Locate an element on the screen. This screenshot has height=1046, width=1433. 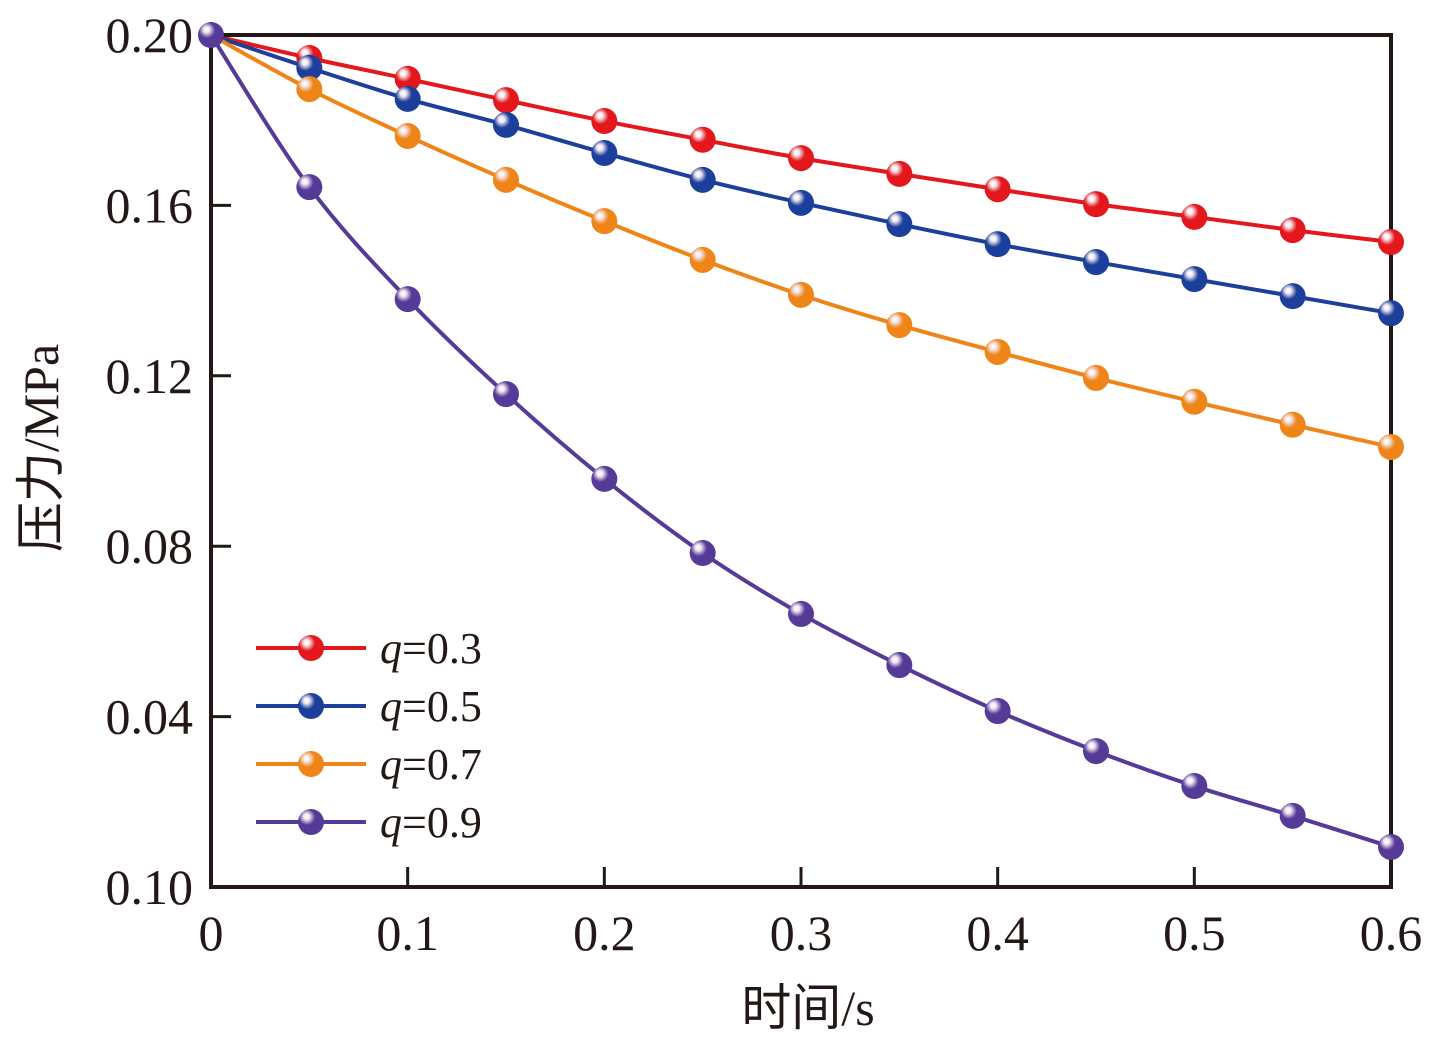
legend-label: q=0.5 is located at coordinates (431, 706).